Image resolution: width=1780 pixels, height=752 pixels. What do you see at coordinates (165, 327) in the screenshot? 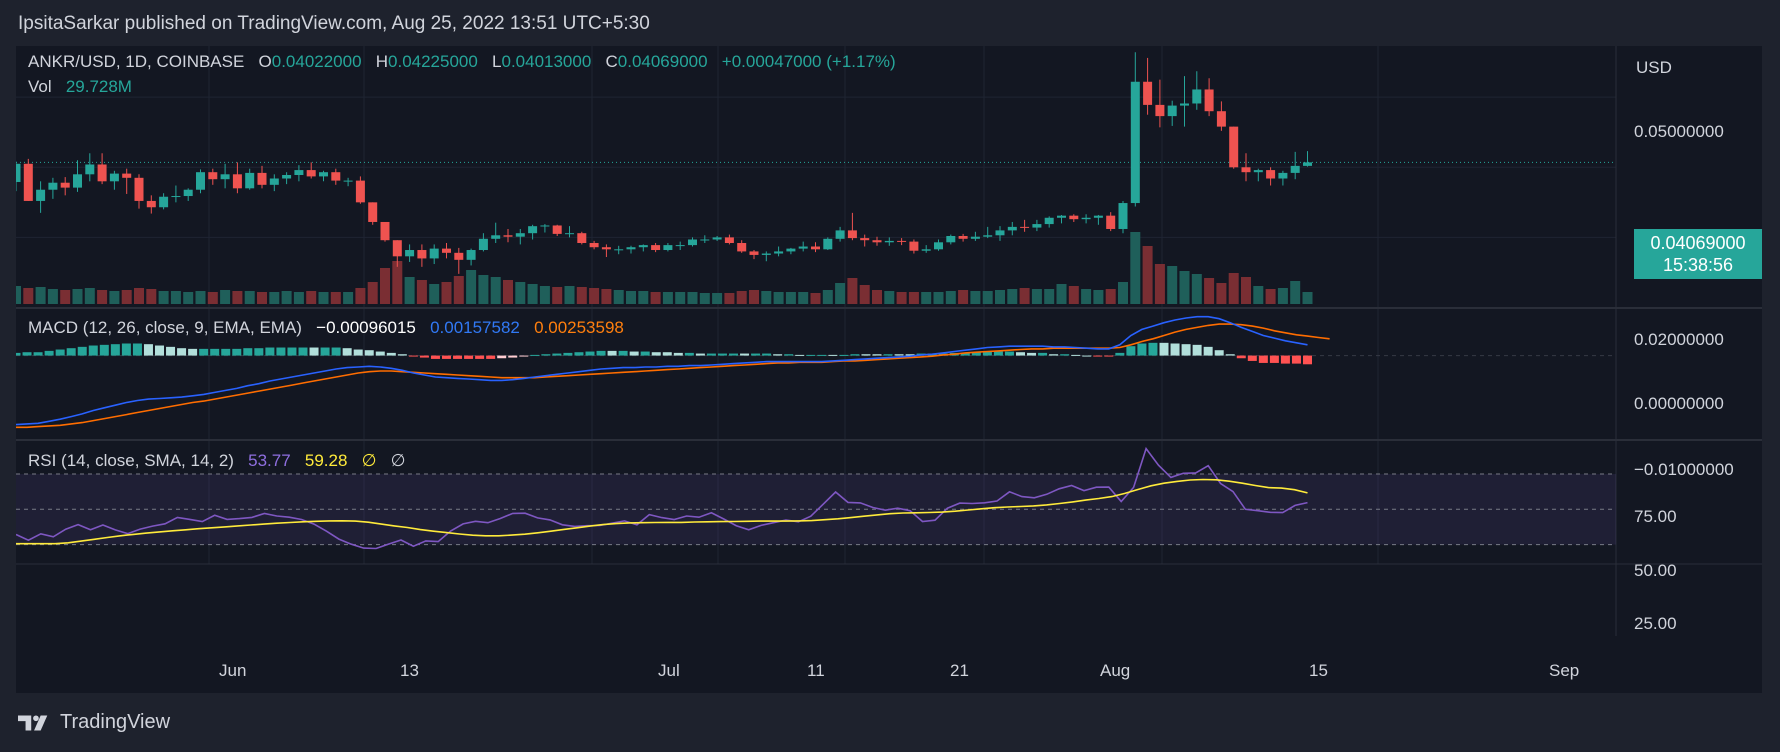
I see `macd-title: MACD (12, 26, close, 9, EMA, EMA)` at bounding box center [165, 327].